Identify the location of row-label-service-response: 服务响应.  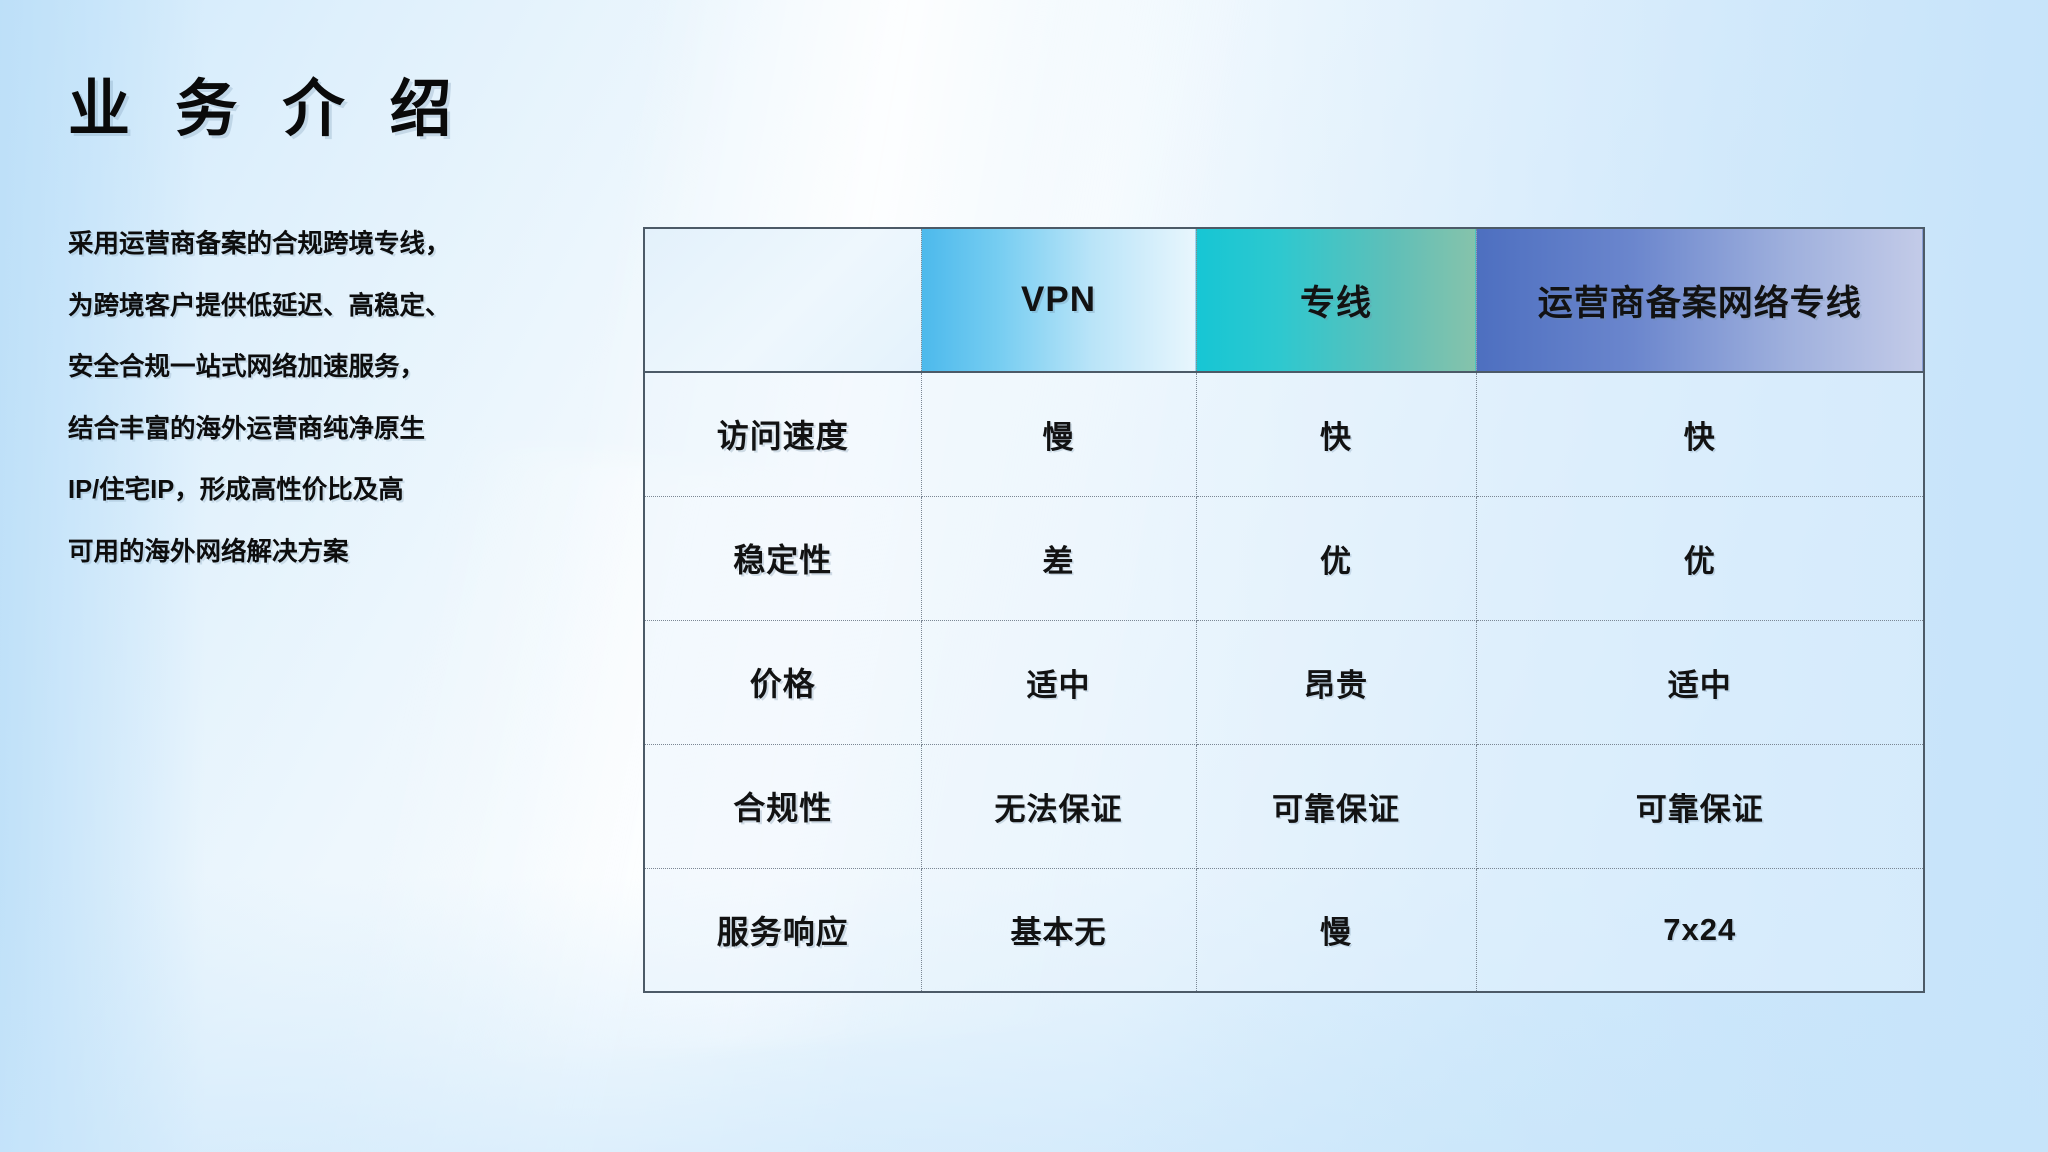
(782, 930).